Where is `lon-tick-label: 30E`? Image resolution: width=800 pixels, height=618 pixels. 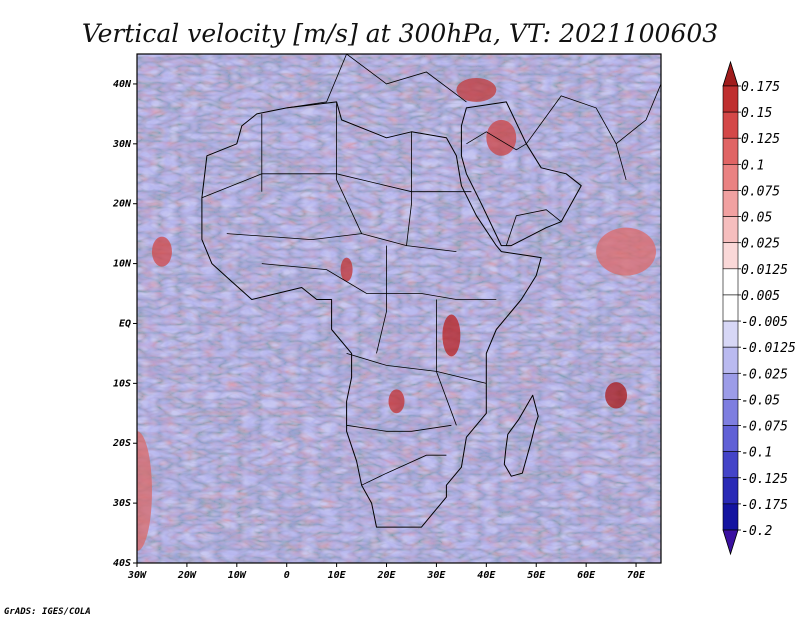 lon-tick-label: 30E is located at coordinates (436, 575).